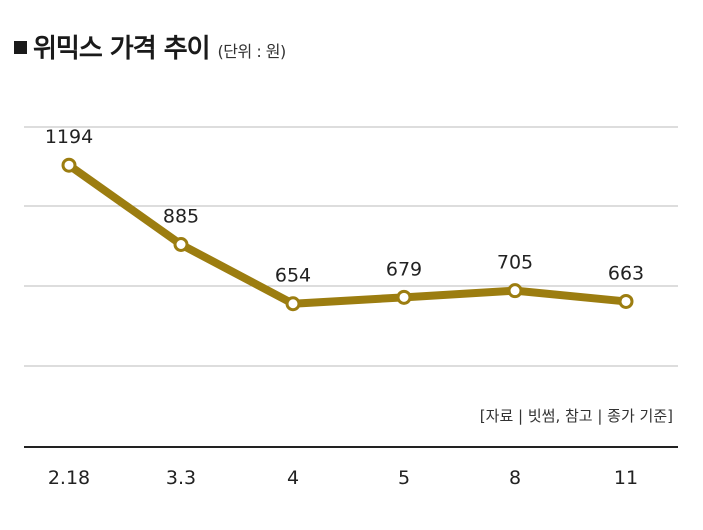 This screenshot has width=703, height=530. I want to click on chart-title: 위믹스 가격 추이, so click(122, 49).